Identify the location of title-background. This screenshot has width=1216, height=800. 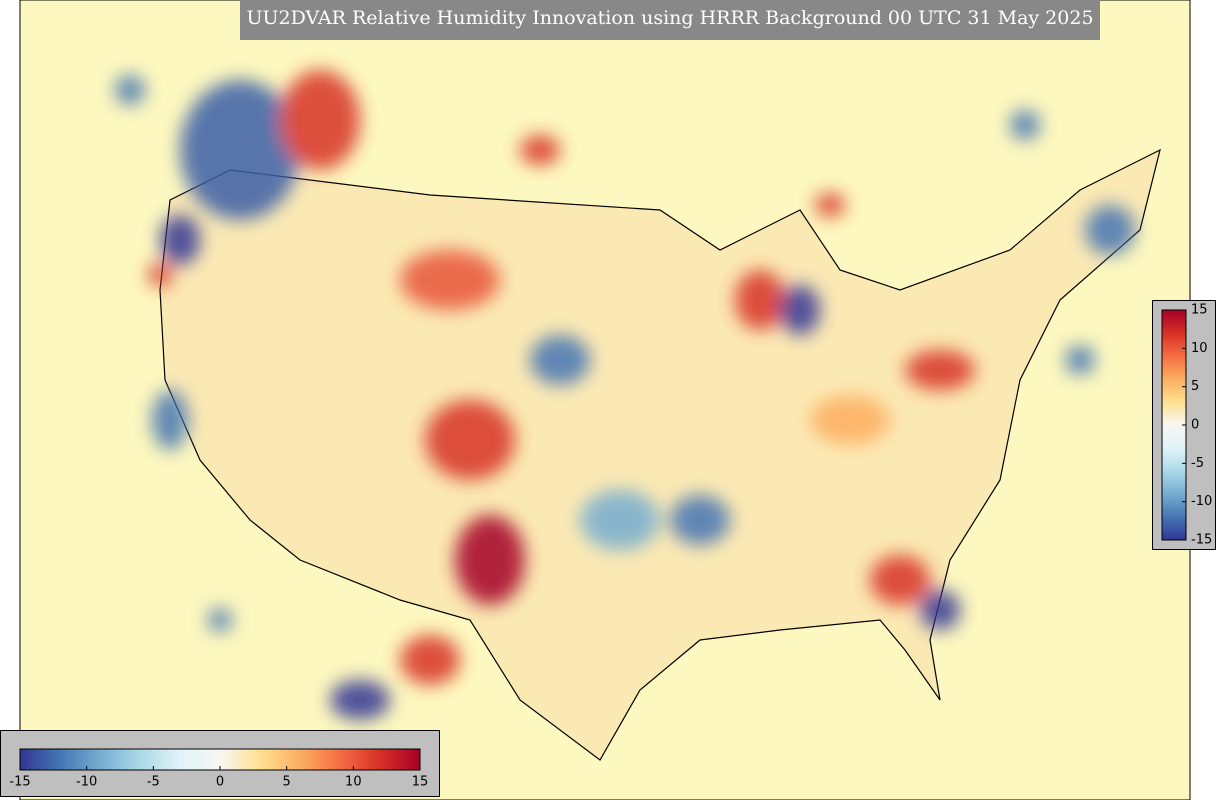
(670, 20).